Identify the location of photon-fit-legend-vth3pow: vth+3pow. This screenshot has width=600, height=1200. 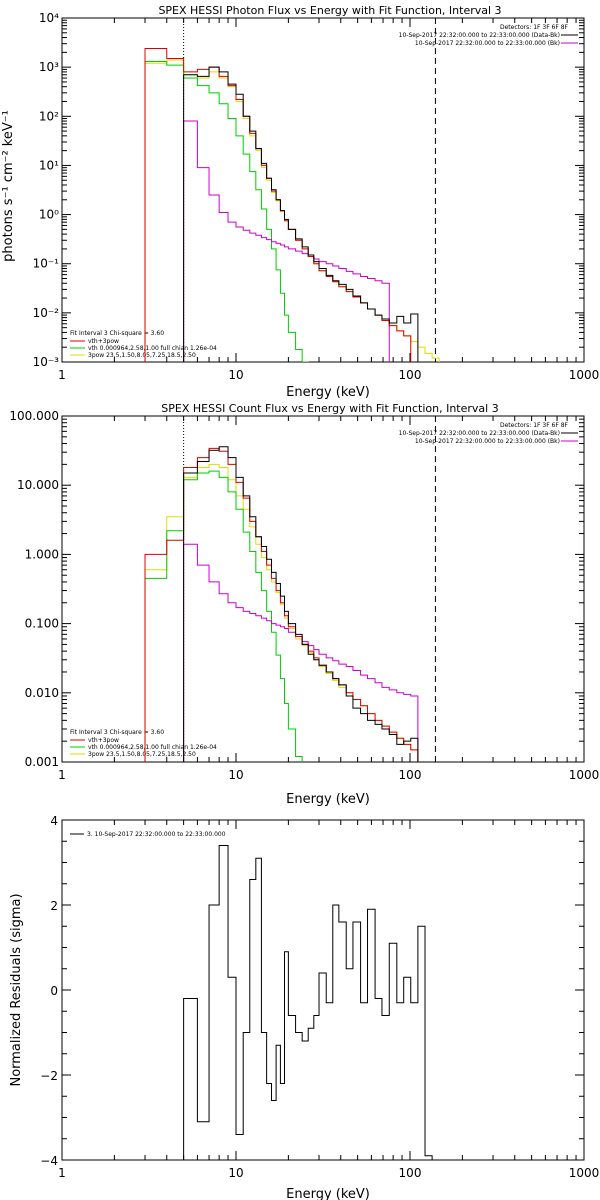
(103, 341).